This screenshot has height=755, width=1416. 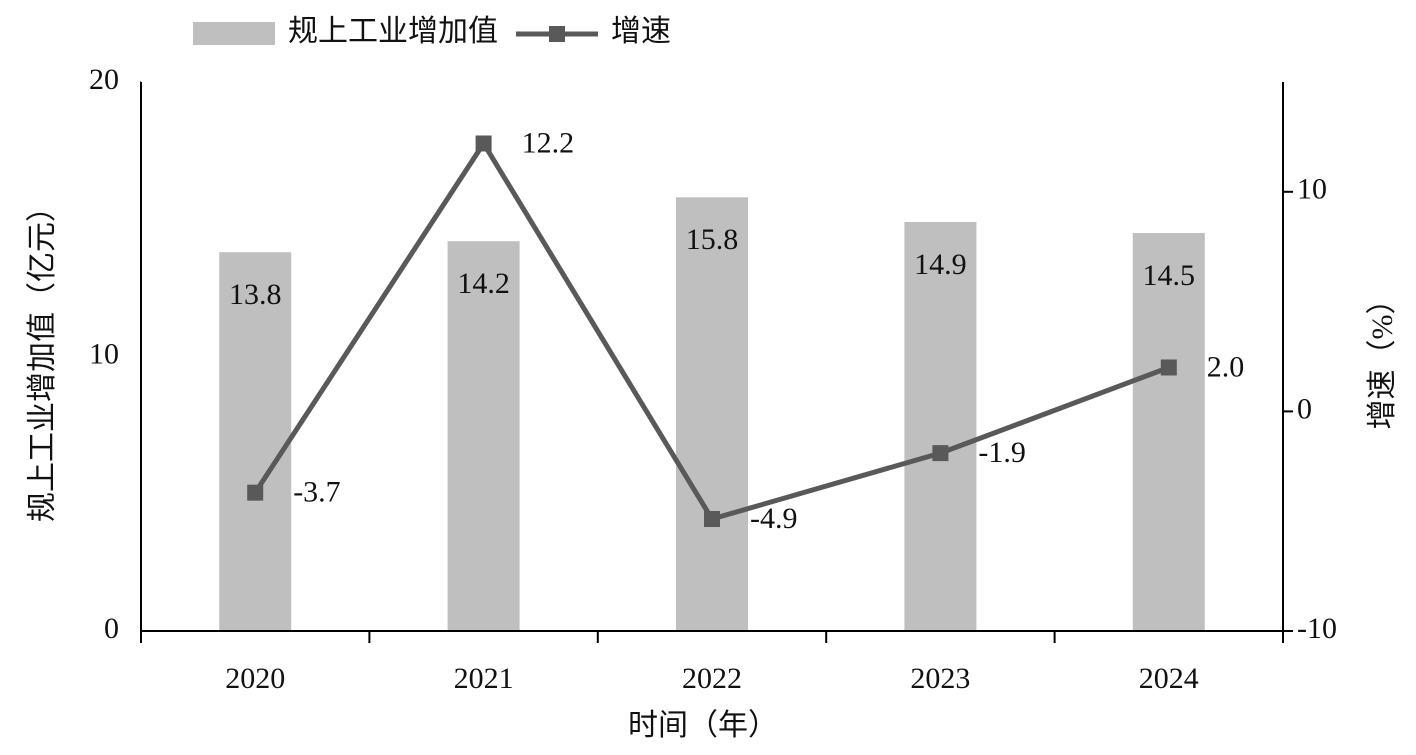 I want to click on x-tick-label: 2021, so click(x=484, y=678).